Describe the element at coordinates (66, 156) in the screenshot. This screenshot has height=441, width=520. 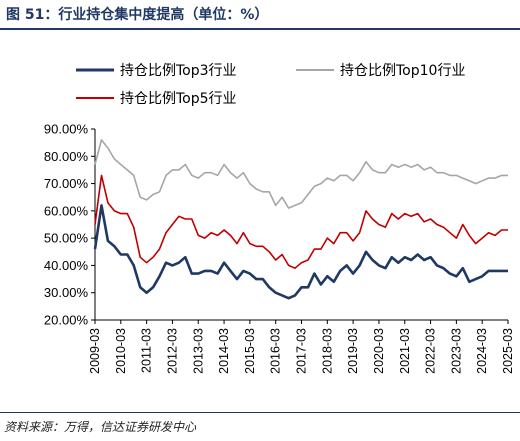
I see `y-tick-label: 80.00%` at that location.